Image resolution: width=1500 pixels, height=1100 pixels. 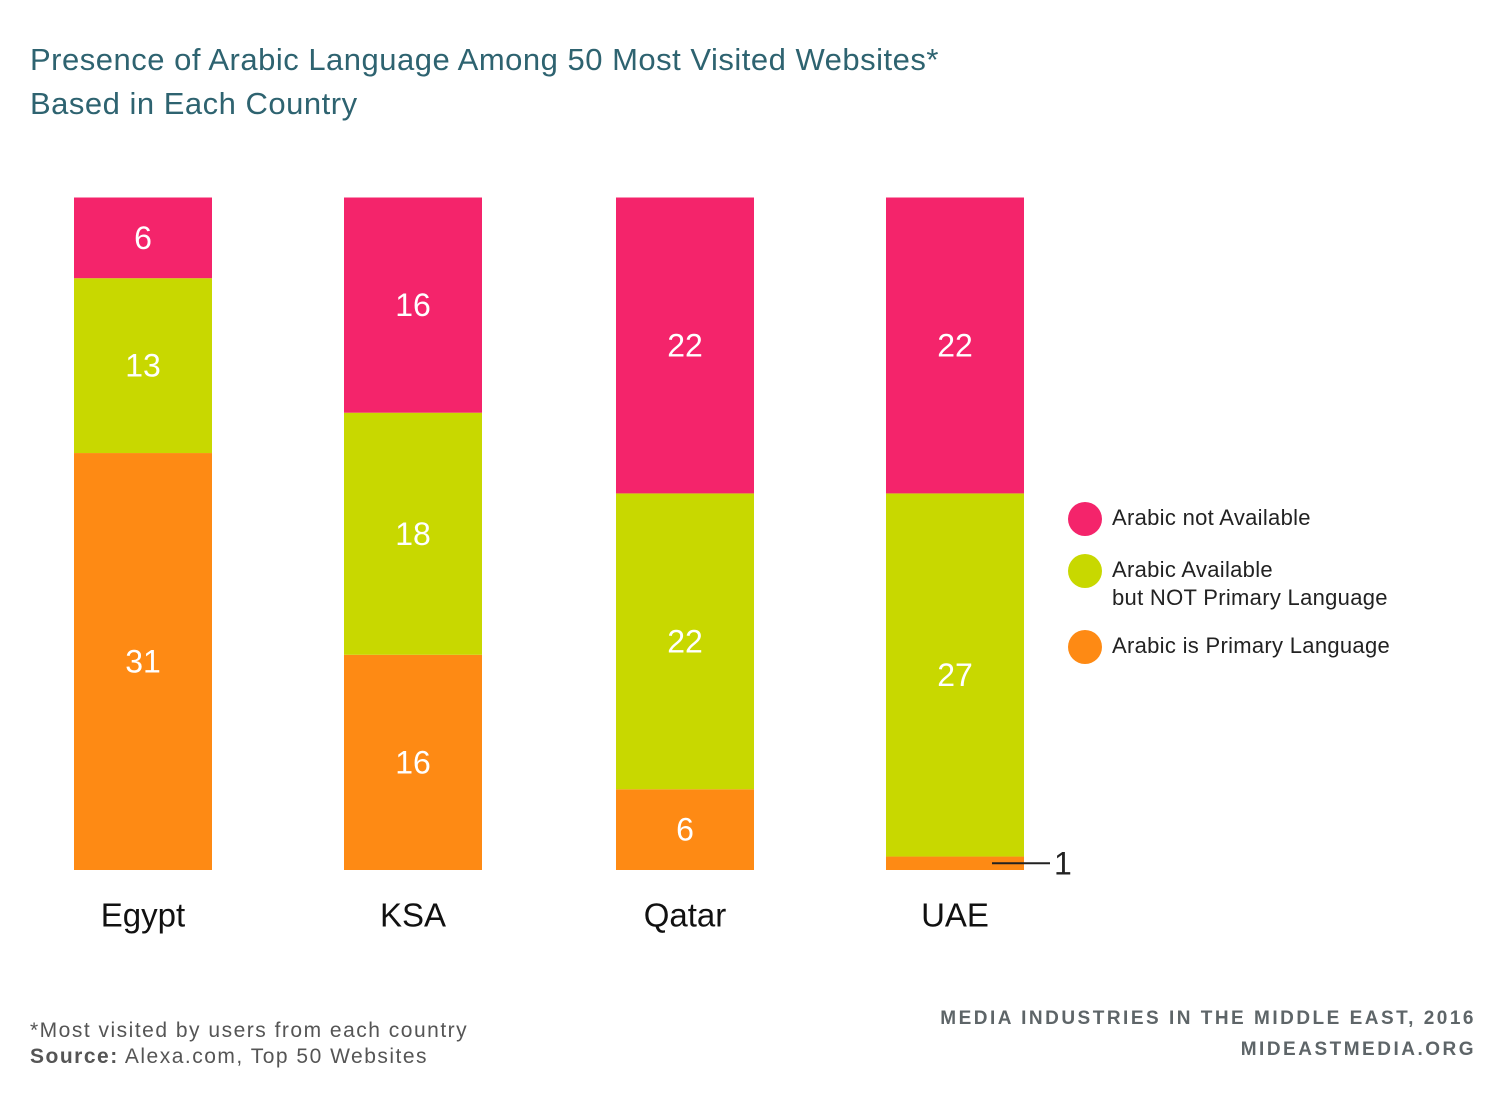 What do you see at coordinates (413, 915) in the screenshot?
I see `category-label-ksa: KSA` at bounding box center [413, 915].